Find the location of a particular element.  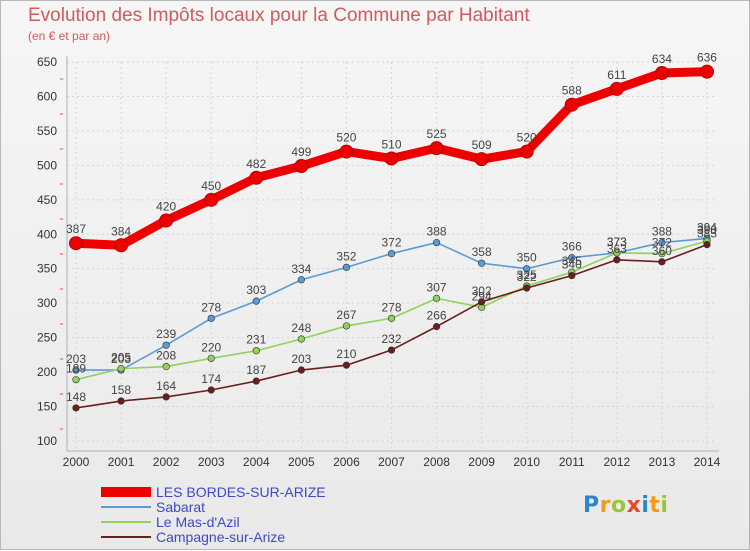

data-label: 366 is located at coordinates (572, 247).